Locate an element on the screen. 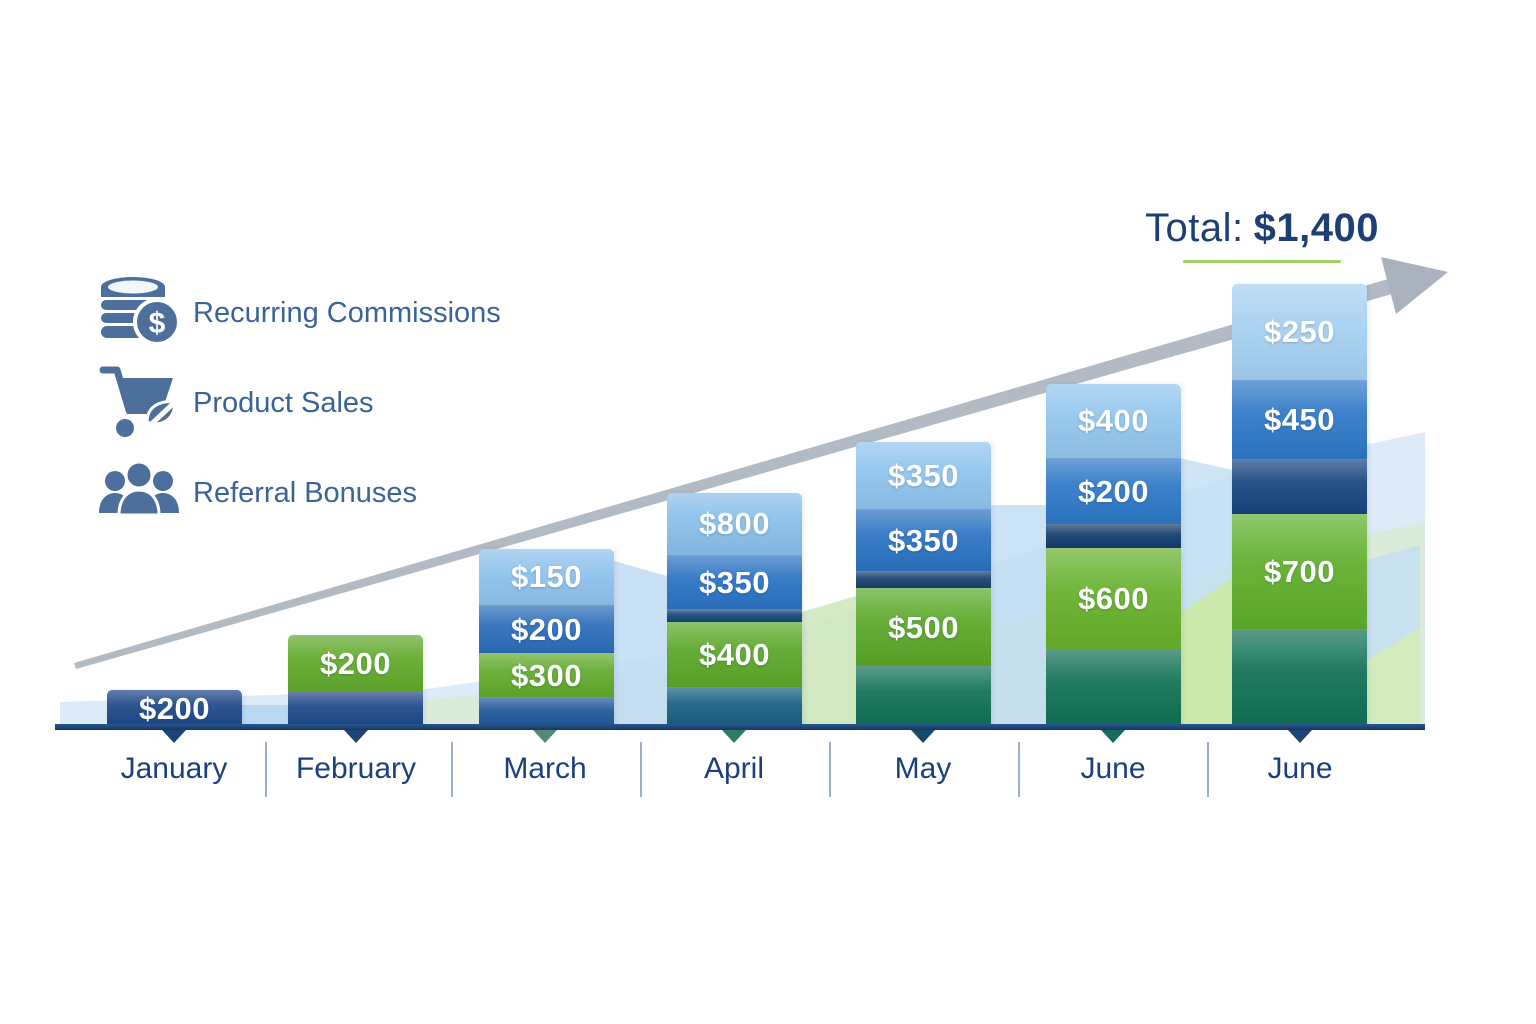 Image resolution: width=1536 pixels, height=1024 pixels. bar-segment: $800 is located at coordinates (734, 524).